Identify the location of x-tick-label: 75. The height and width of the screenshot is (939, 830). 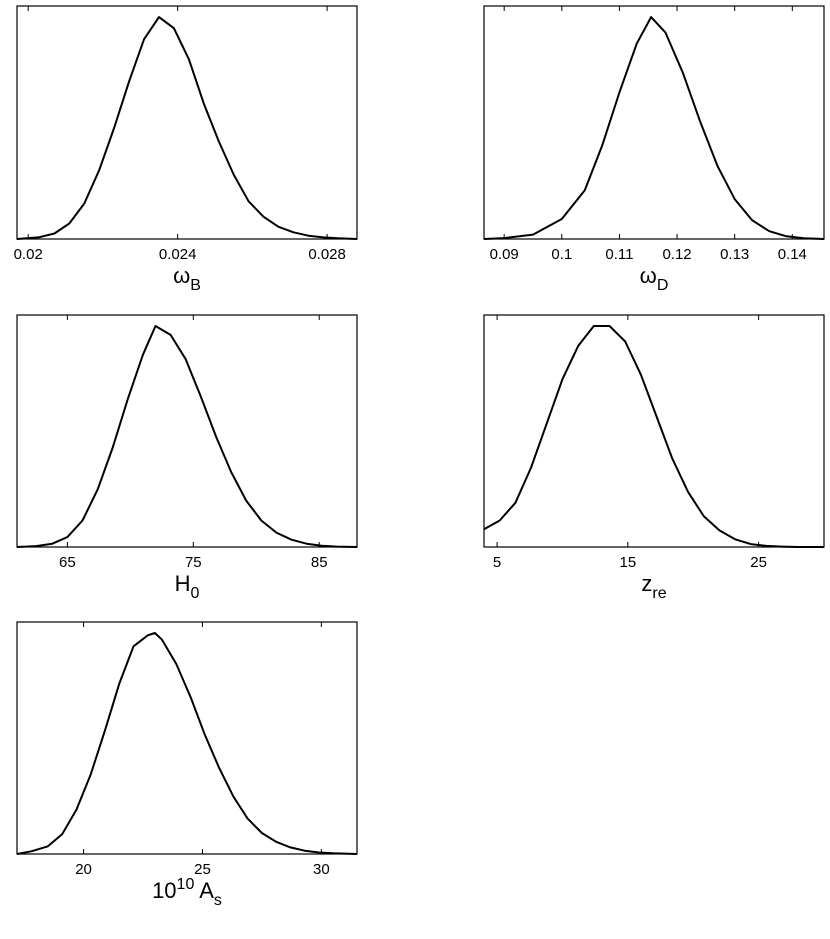
(193, 562).